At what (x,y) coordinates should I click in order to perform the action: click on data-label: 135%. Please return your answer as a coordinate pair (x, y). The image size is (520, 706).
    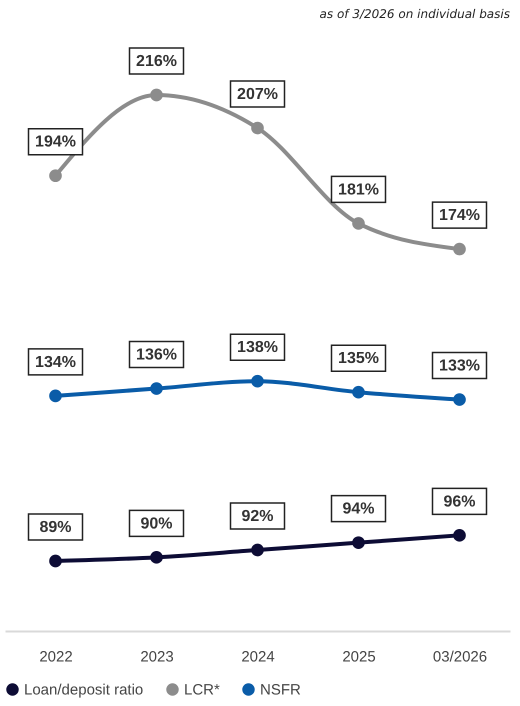
    Looking at the image, I should click on (358, 359).